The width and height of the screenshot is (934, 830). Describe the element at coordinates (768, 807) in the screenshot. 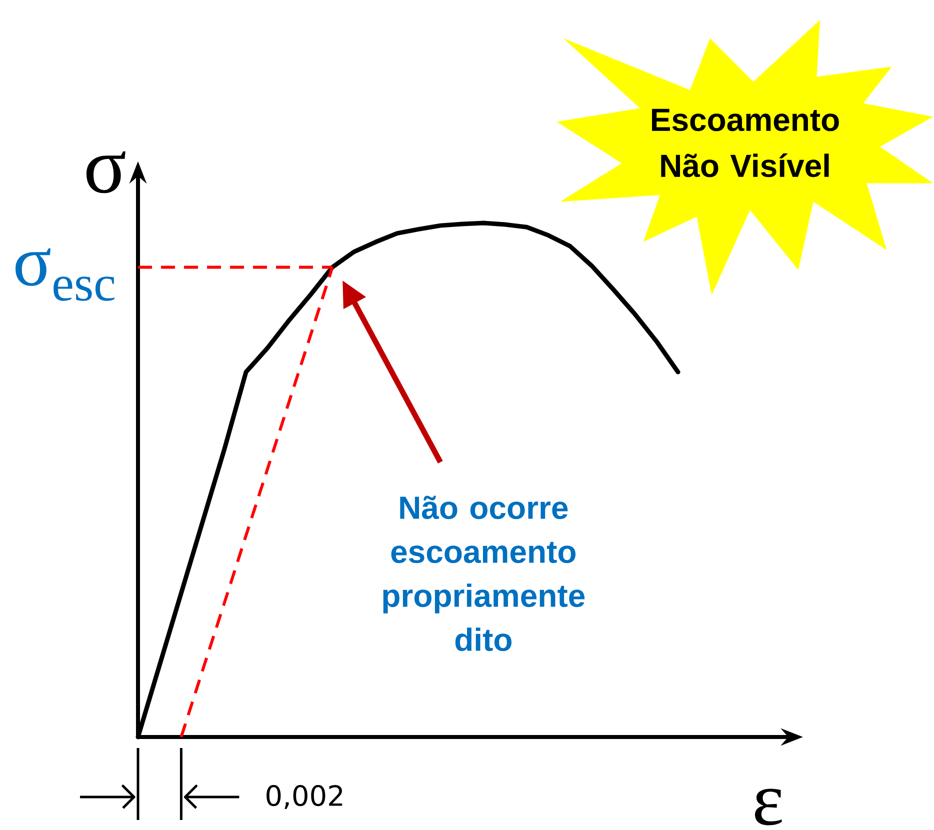

I see `x-axis-title: ε` at that location.